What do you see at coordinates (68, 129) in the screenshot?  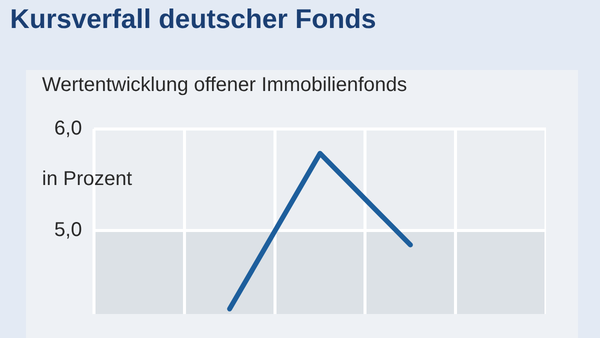 I see `y-tick-label: 6,0` at bounding box center [68, 129].